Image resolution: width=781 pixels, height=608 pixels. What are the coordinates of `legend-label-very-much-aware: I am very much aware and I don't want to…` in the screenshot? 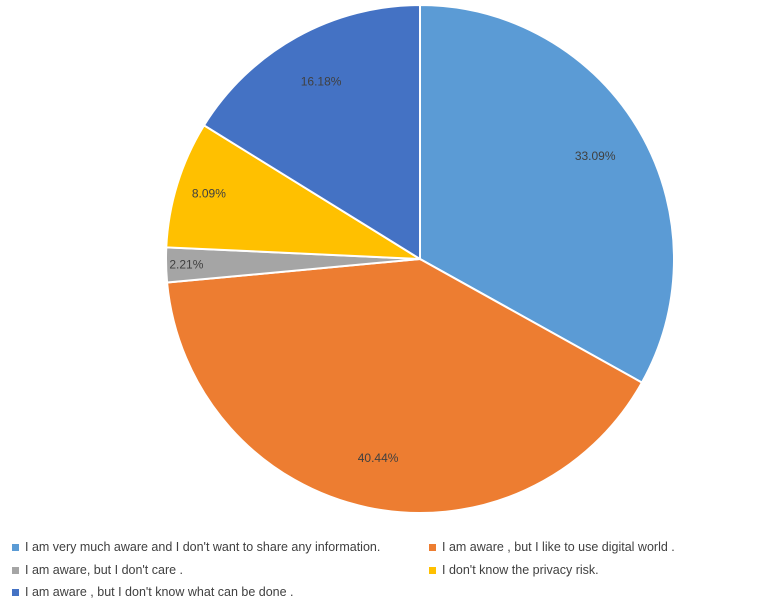 It's located at (203, 547).